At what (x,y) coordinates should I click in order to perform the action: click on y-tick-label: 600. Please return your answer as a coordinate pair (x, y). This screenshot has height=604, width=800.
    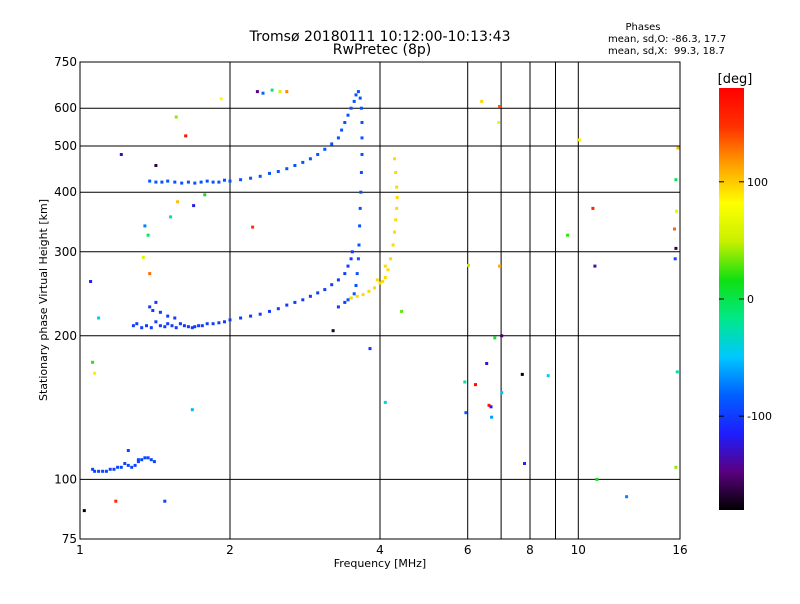
    Looking at the image, I should click on (65, 108).